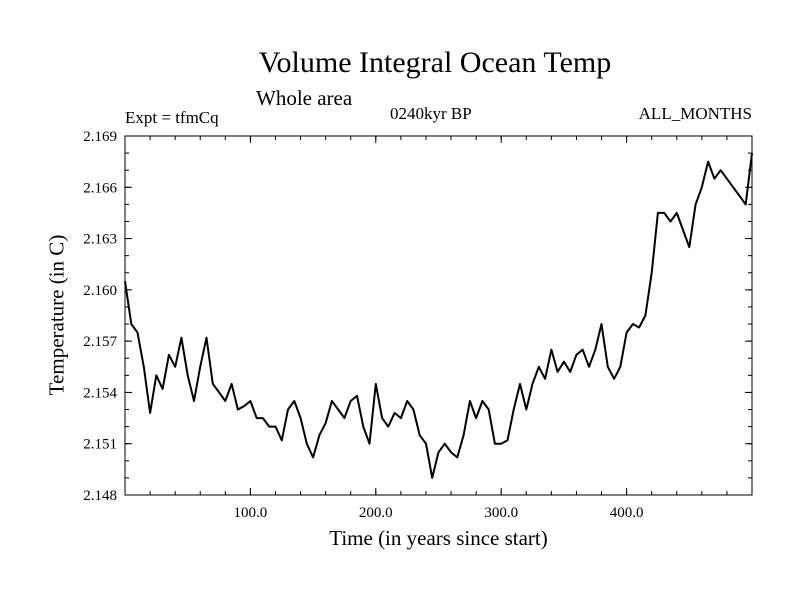 The height and width of the screenshot is (600, 800). Describe the element at coordinates (304, 98) in the screenshot. I see `chart-subtitle: Whole area` at that location.